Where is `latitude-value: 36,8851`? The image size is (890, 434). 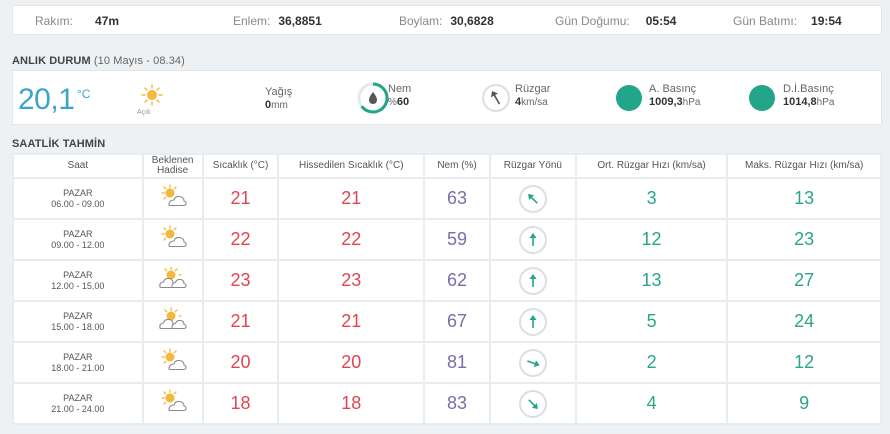 latitude-value: 36,8851 is located at coordinates (300, 21).